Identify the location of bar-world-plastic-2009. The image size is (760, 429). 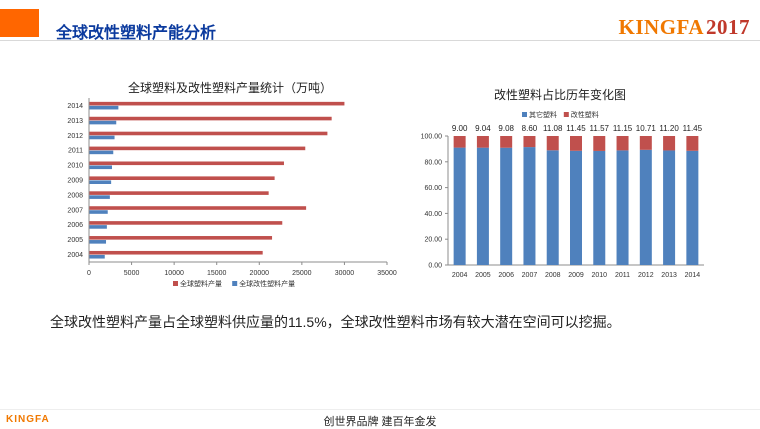
(182, 178).